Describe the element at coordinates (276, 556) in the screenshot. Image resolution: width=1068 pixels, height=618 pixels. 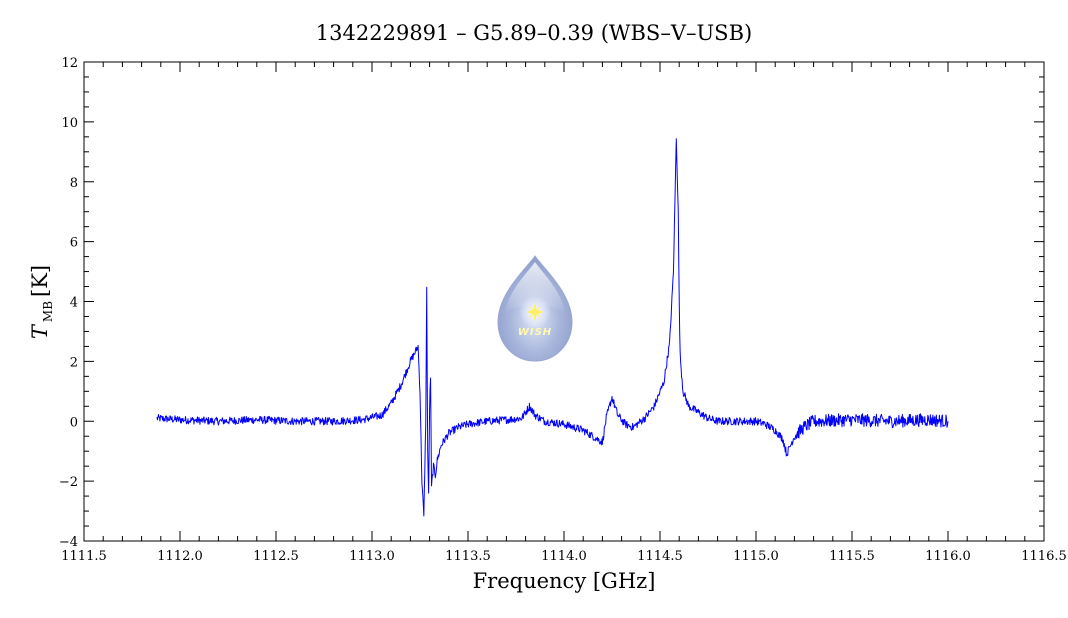
I see `x-tick-label: 1112.5` at that location.